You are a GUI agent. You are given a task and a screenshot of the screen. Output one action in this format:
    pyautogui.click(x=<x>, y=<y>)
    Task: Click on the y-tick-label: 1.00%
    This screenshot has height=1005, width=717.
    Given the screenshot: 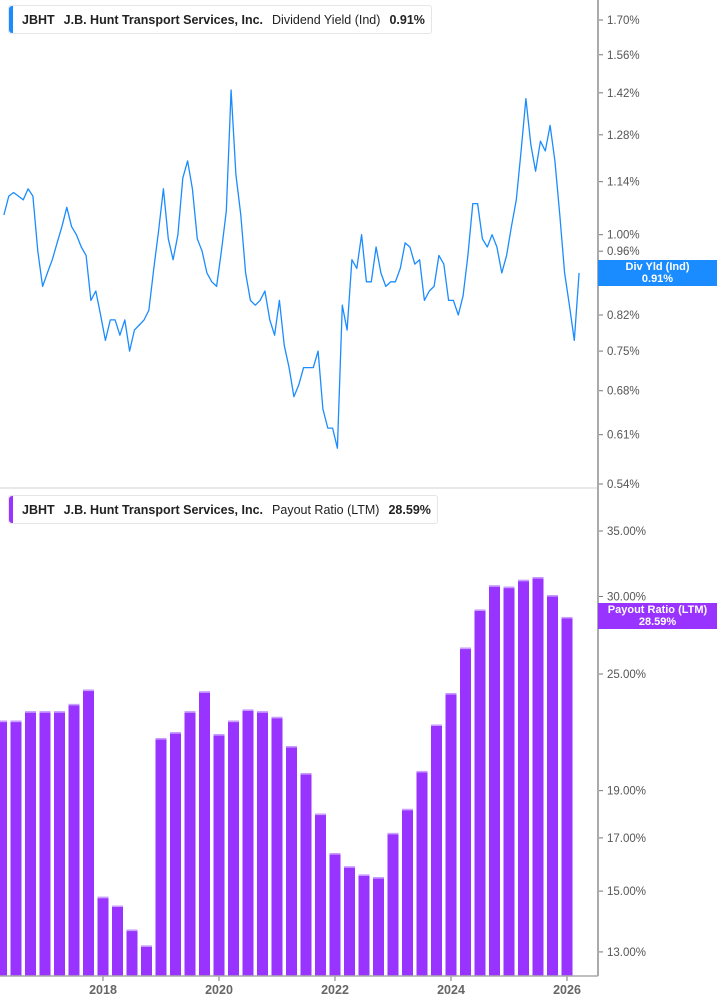 What is the action you would take?
    pyautogui.click(x=623, y=236)
    